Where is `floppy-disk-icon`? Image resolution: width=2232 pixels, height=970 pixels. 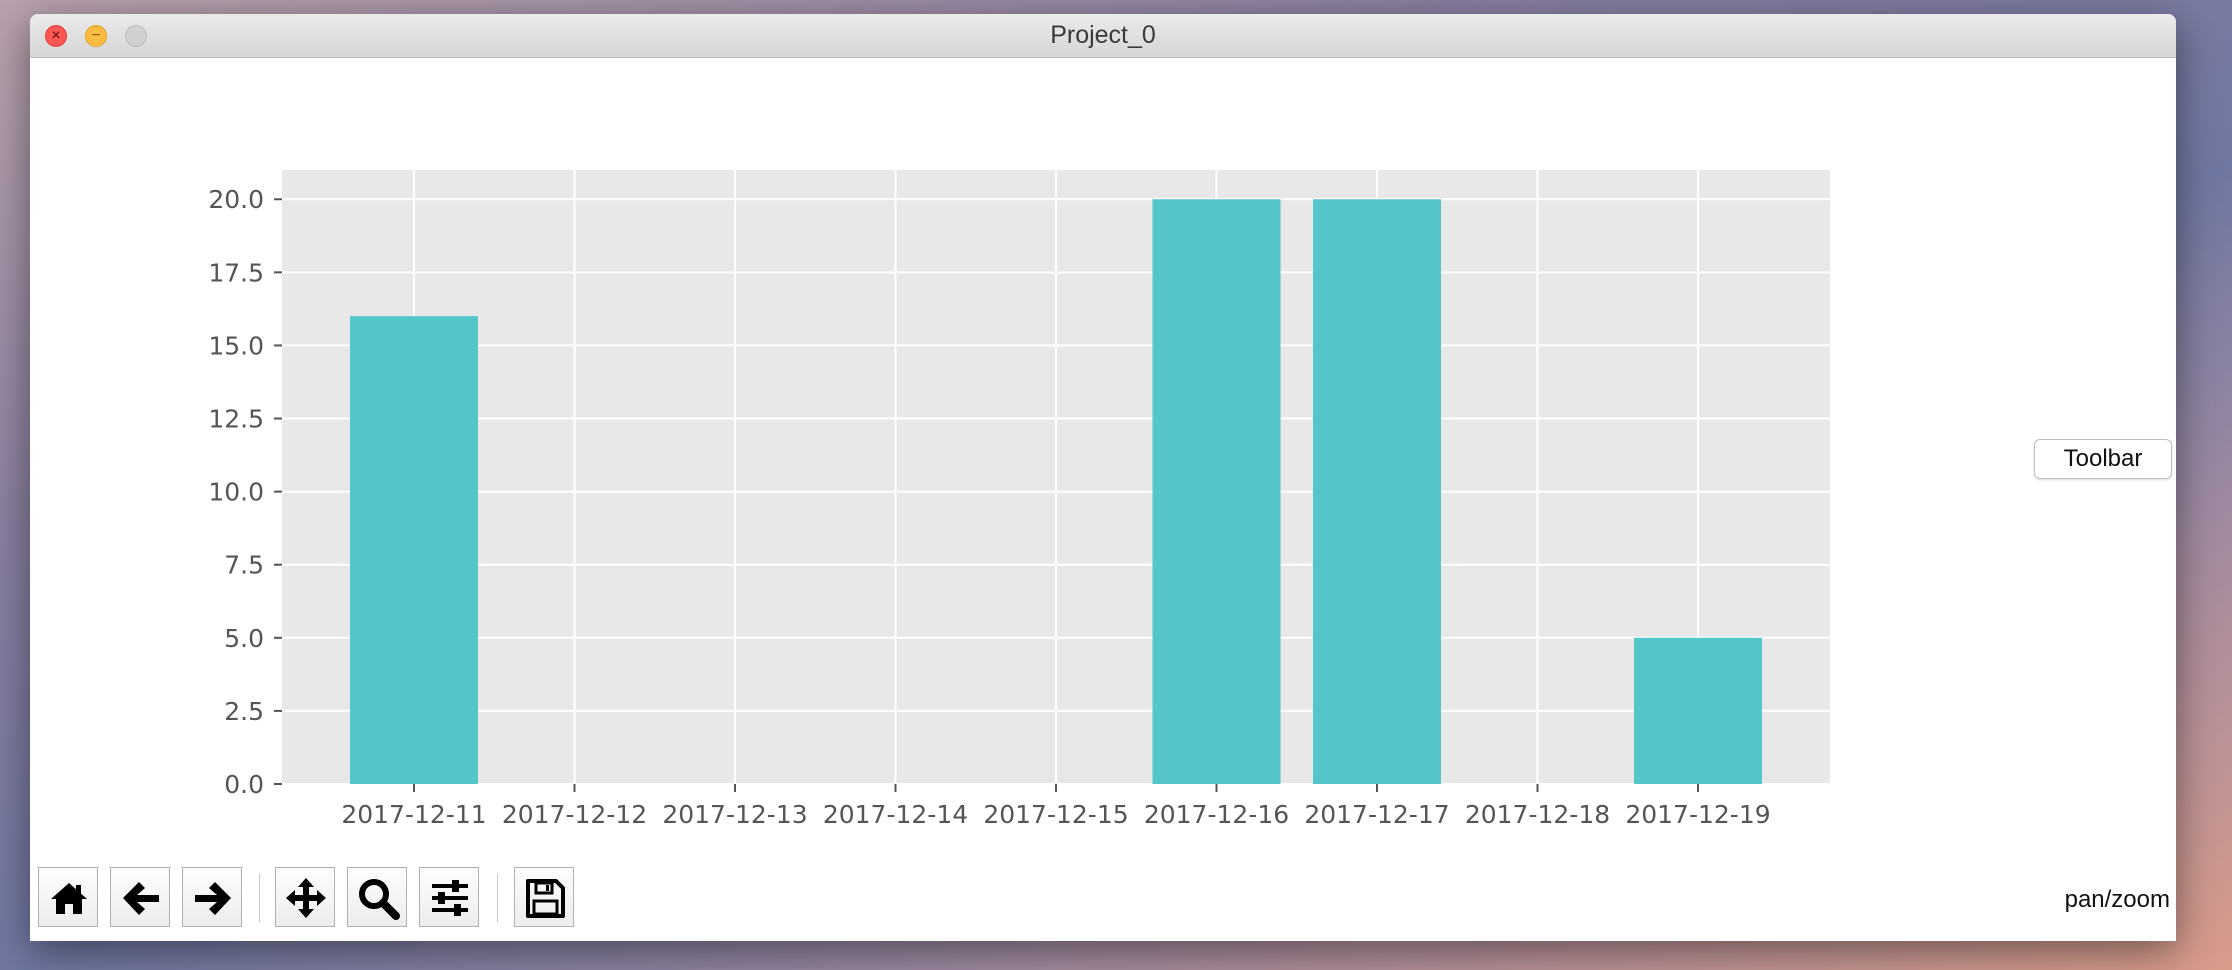
floppy-disk-icon is located at coordinates (545, 898).